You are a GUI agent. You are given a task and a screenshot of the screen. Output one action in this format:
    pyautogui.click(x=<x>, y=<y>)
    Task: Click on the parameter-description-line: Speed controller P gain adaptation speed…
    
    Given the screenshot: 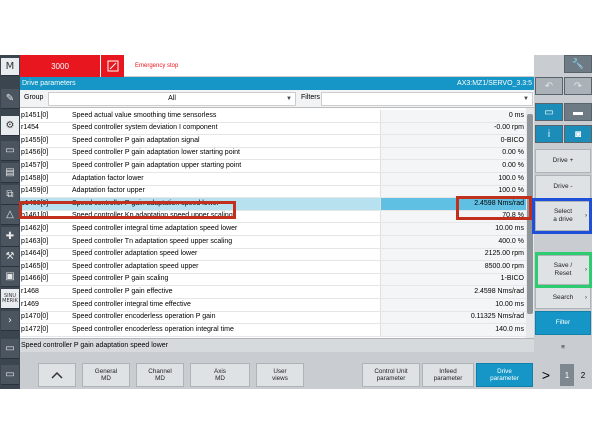 What is the action you would take?
    pyautogui.click(x=277, y=345)
    